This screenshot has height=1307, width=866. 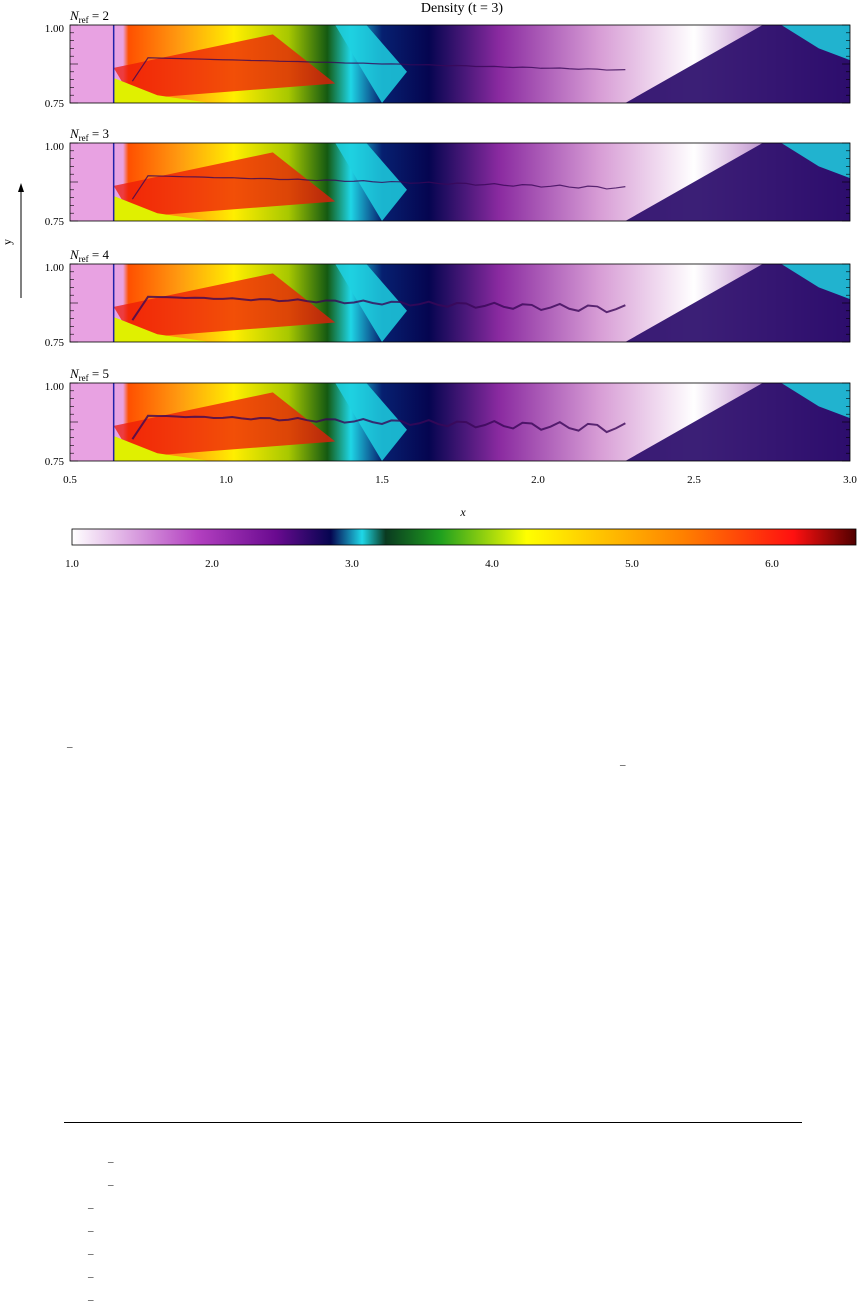 I want to click on x-axis-label: x, so click(x=462, y=512).